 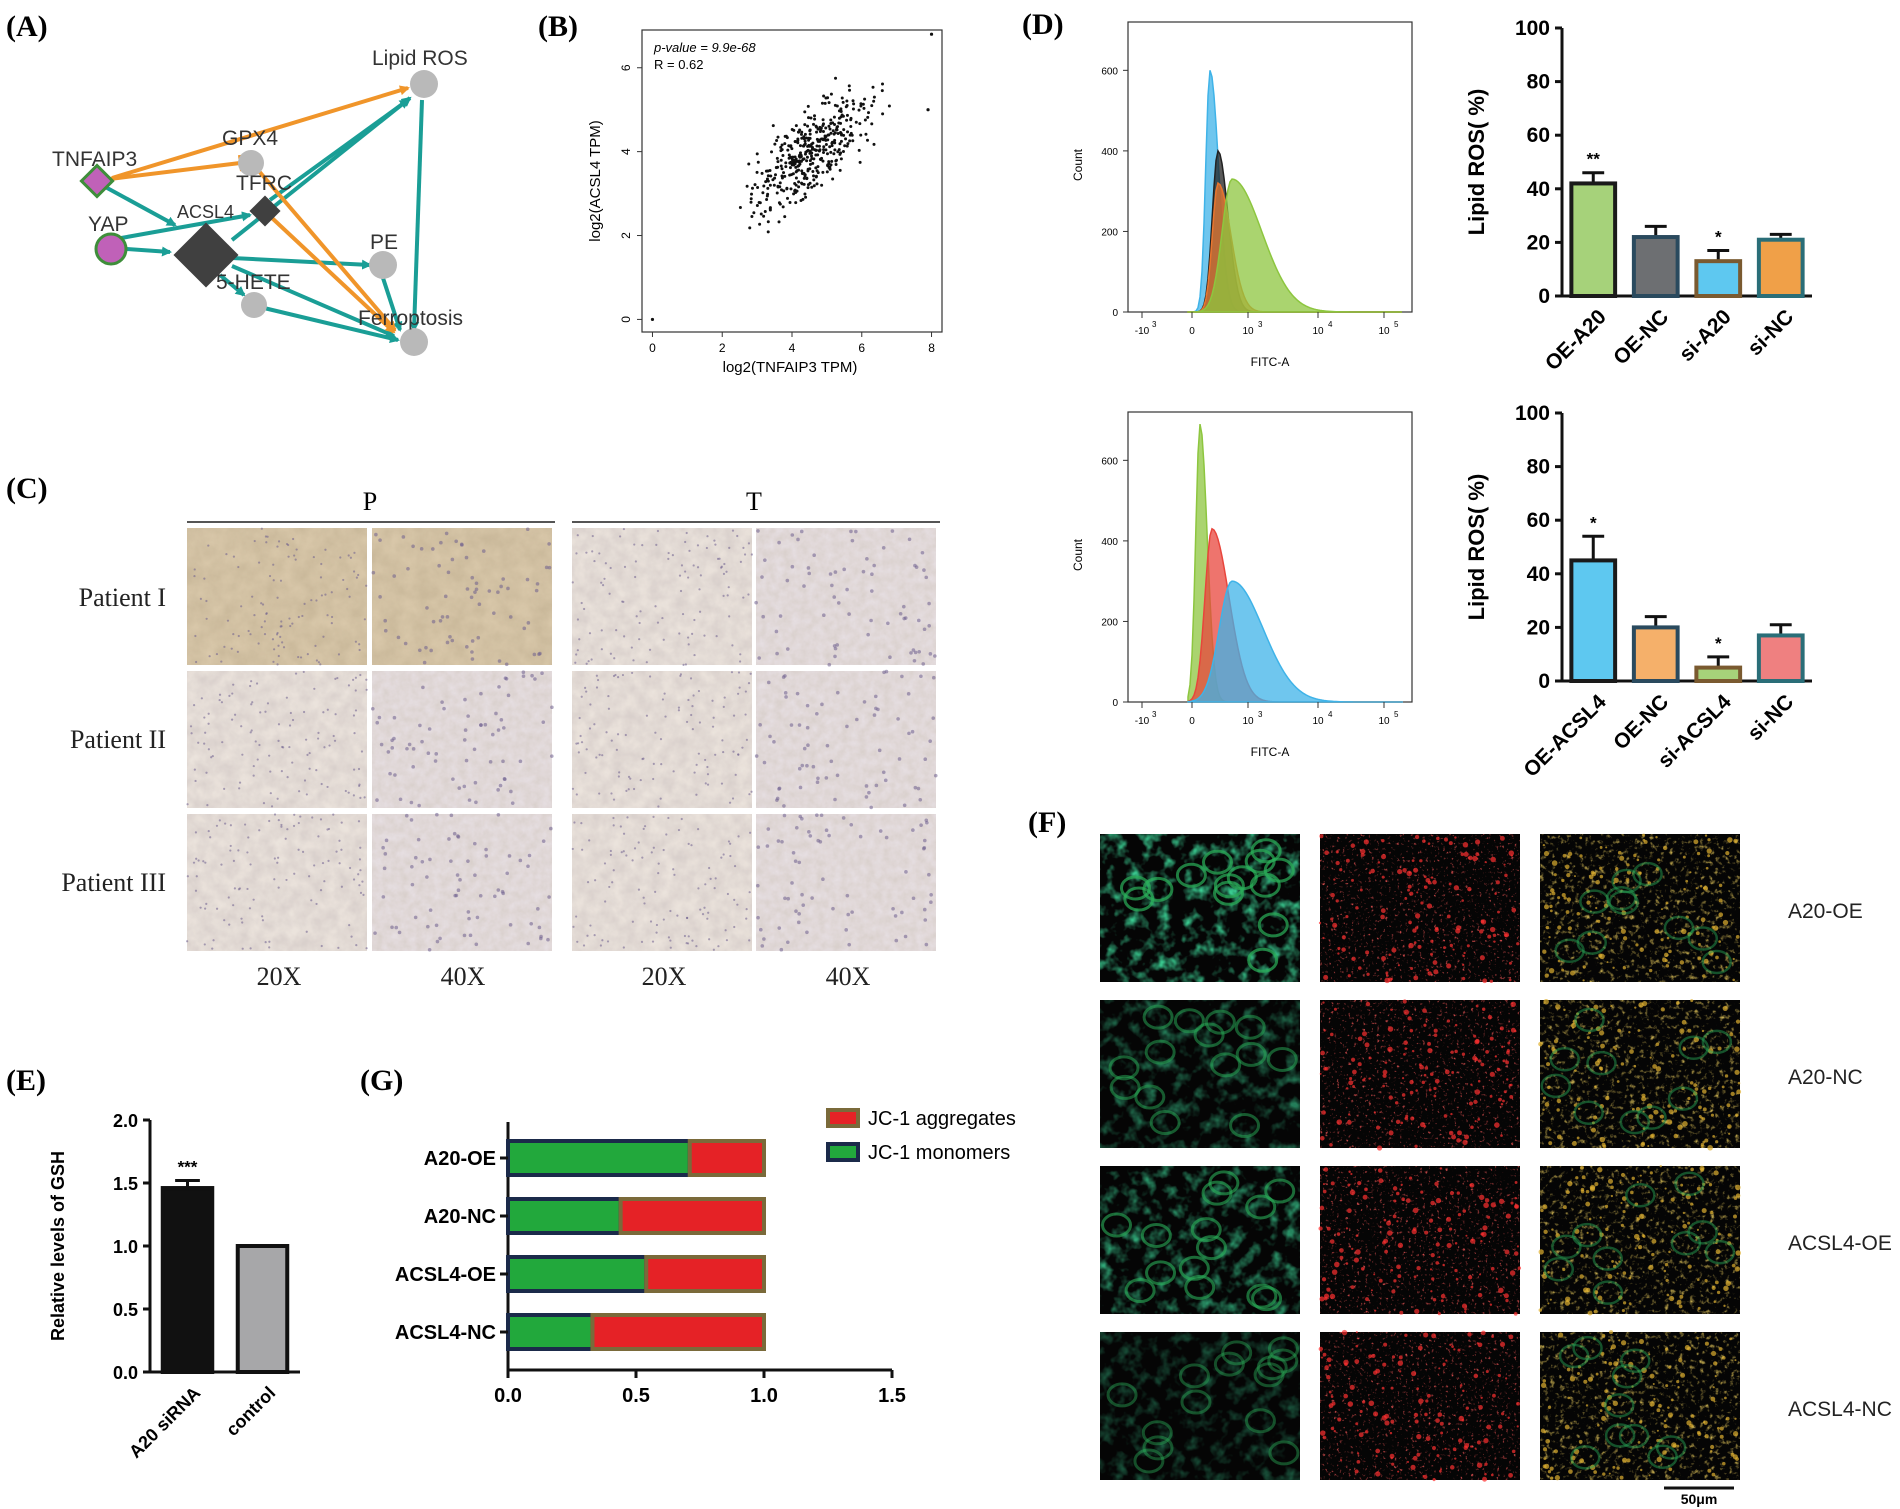 I want to click on edge-lipidros-ferroptosis, so click(x=416, y=215).